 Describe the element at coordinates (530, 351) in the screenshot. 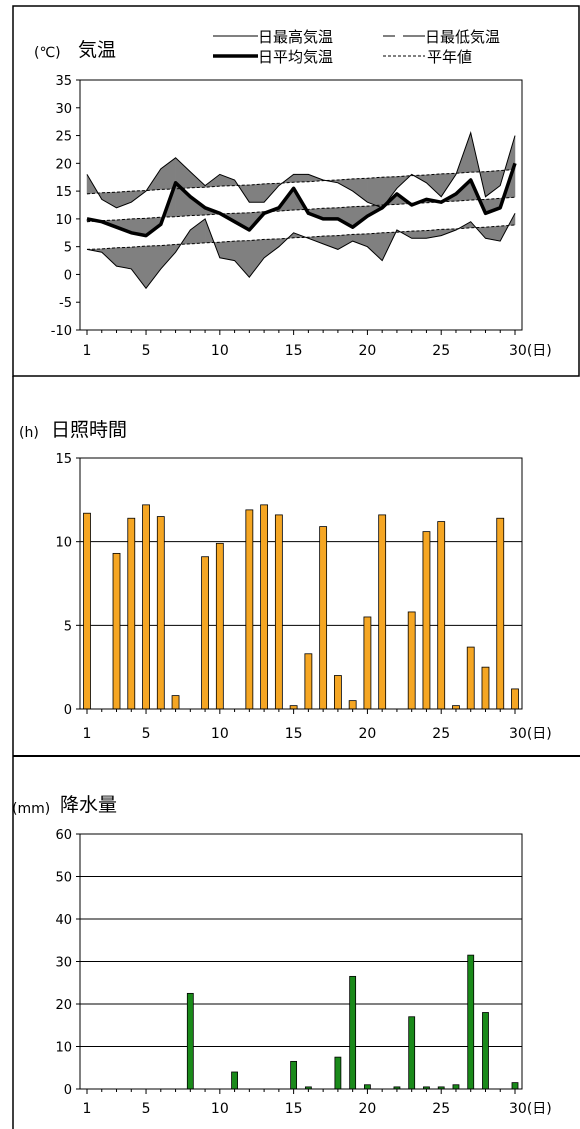

I see `temperature-x-tick-label: 30(日)` at that location.